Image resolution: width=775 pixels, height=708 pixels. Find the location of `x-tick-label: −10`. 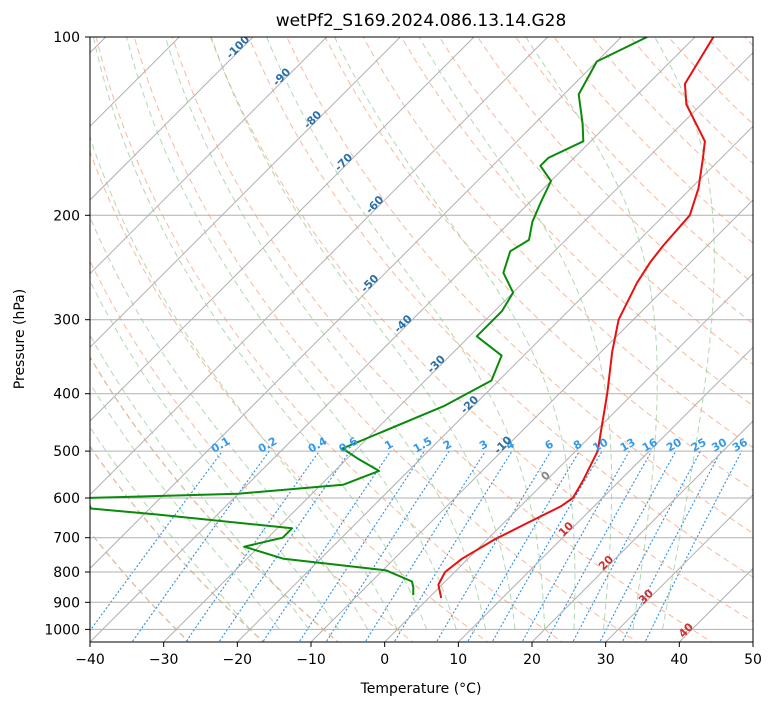

x-tick-label: −10 is located at coordinates (311, 660).